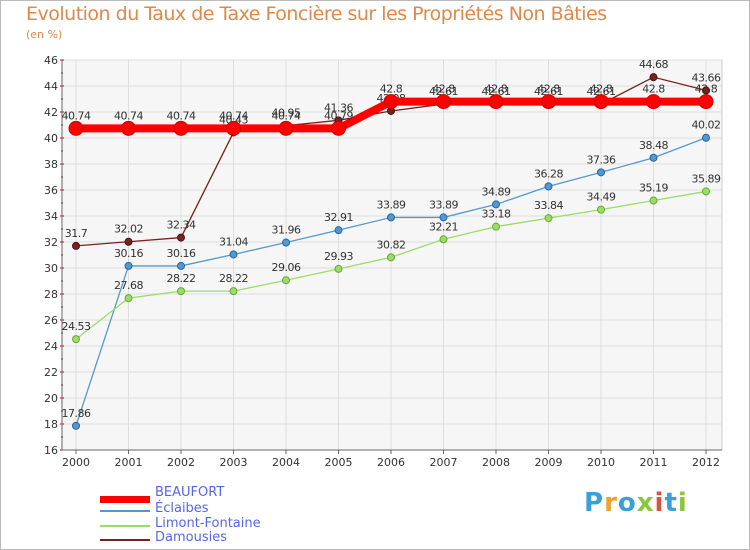 The image size is (750, 550). What do you see at coordinates (51, 216) in the screenshot?
I see `y-tick-label: 34` at bounding box center [51, 216].